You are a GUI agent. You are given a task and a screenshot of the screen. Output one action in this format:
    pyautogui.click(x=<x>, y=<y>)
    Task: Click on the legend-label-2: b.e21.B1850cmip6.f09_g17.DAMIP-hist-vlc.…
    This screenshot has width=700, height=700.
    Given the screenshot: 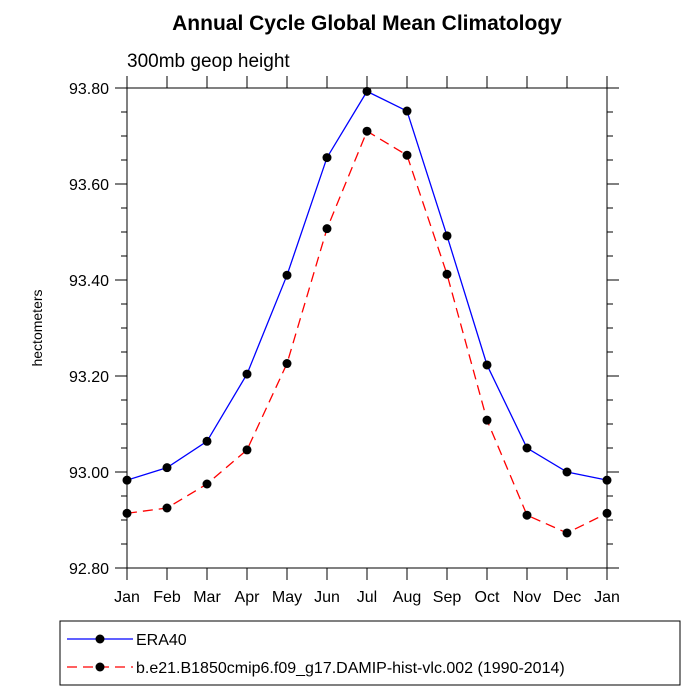 What is the action you would take?
    pyautogui.click(x=350, y=668)
    